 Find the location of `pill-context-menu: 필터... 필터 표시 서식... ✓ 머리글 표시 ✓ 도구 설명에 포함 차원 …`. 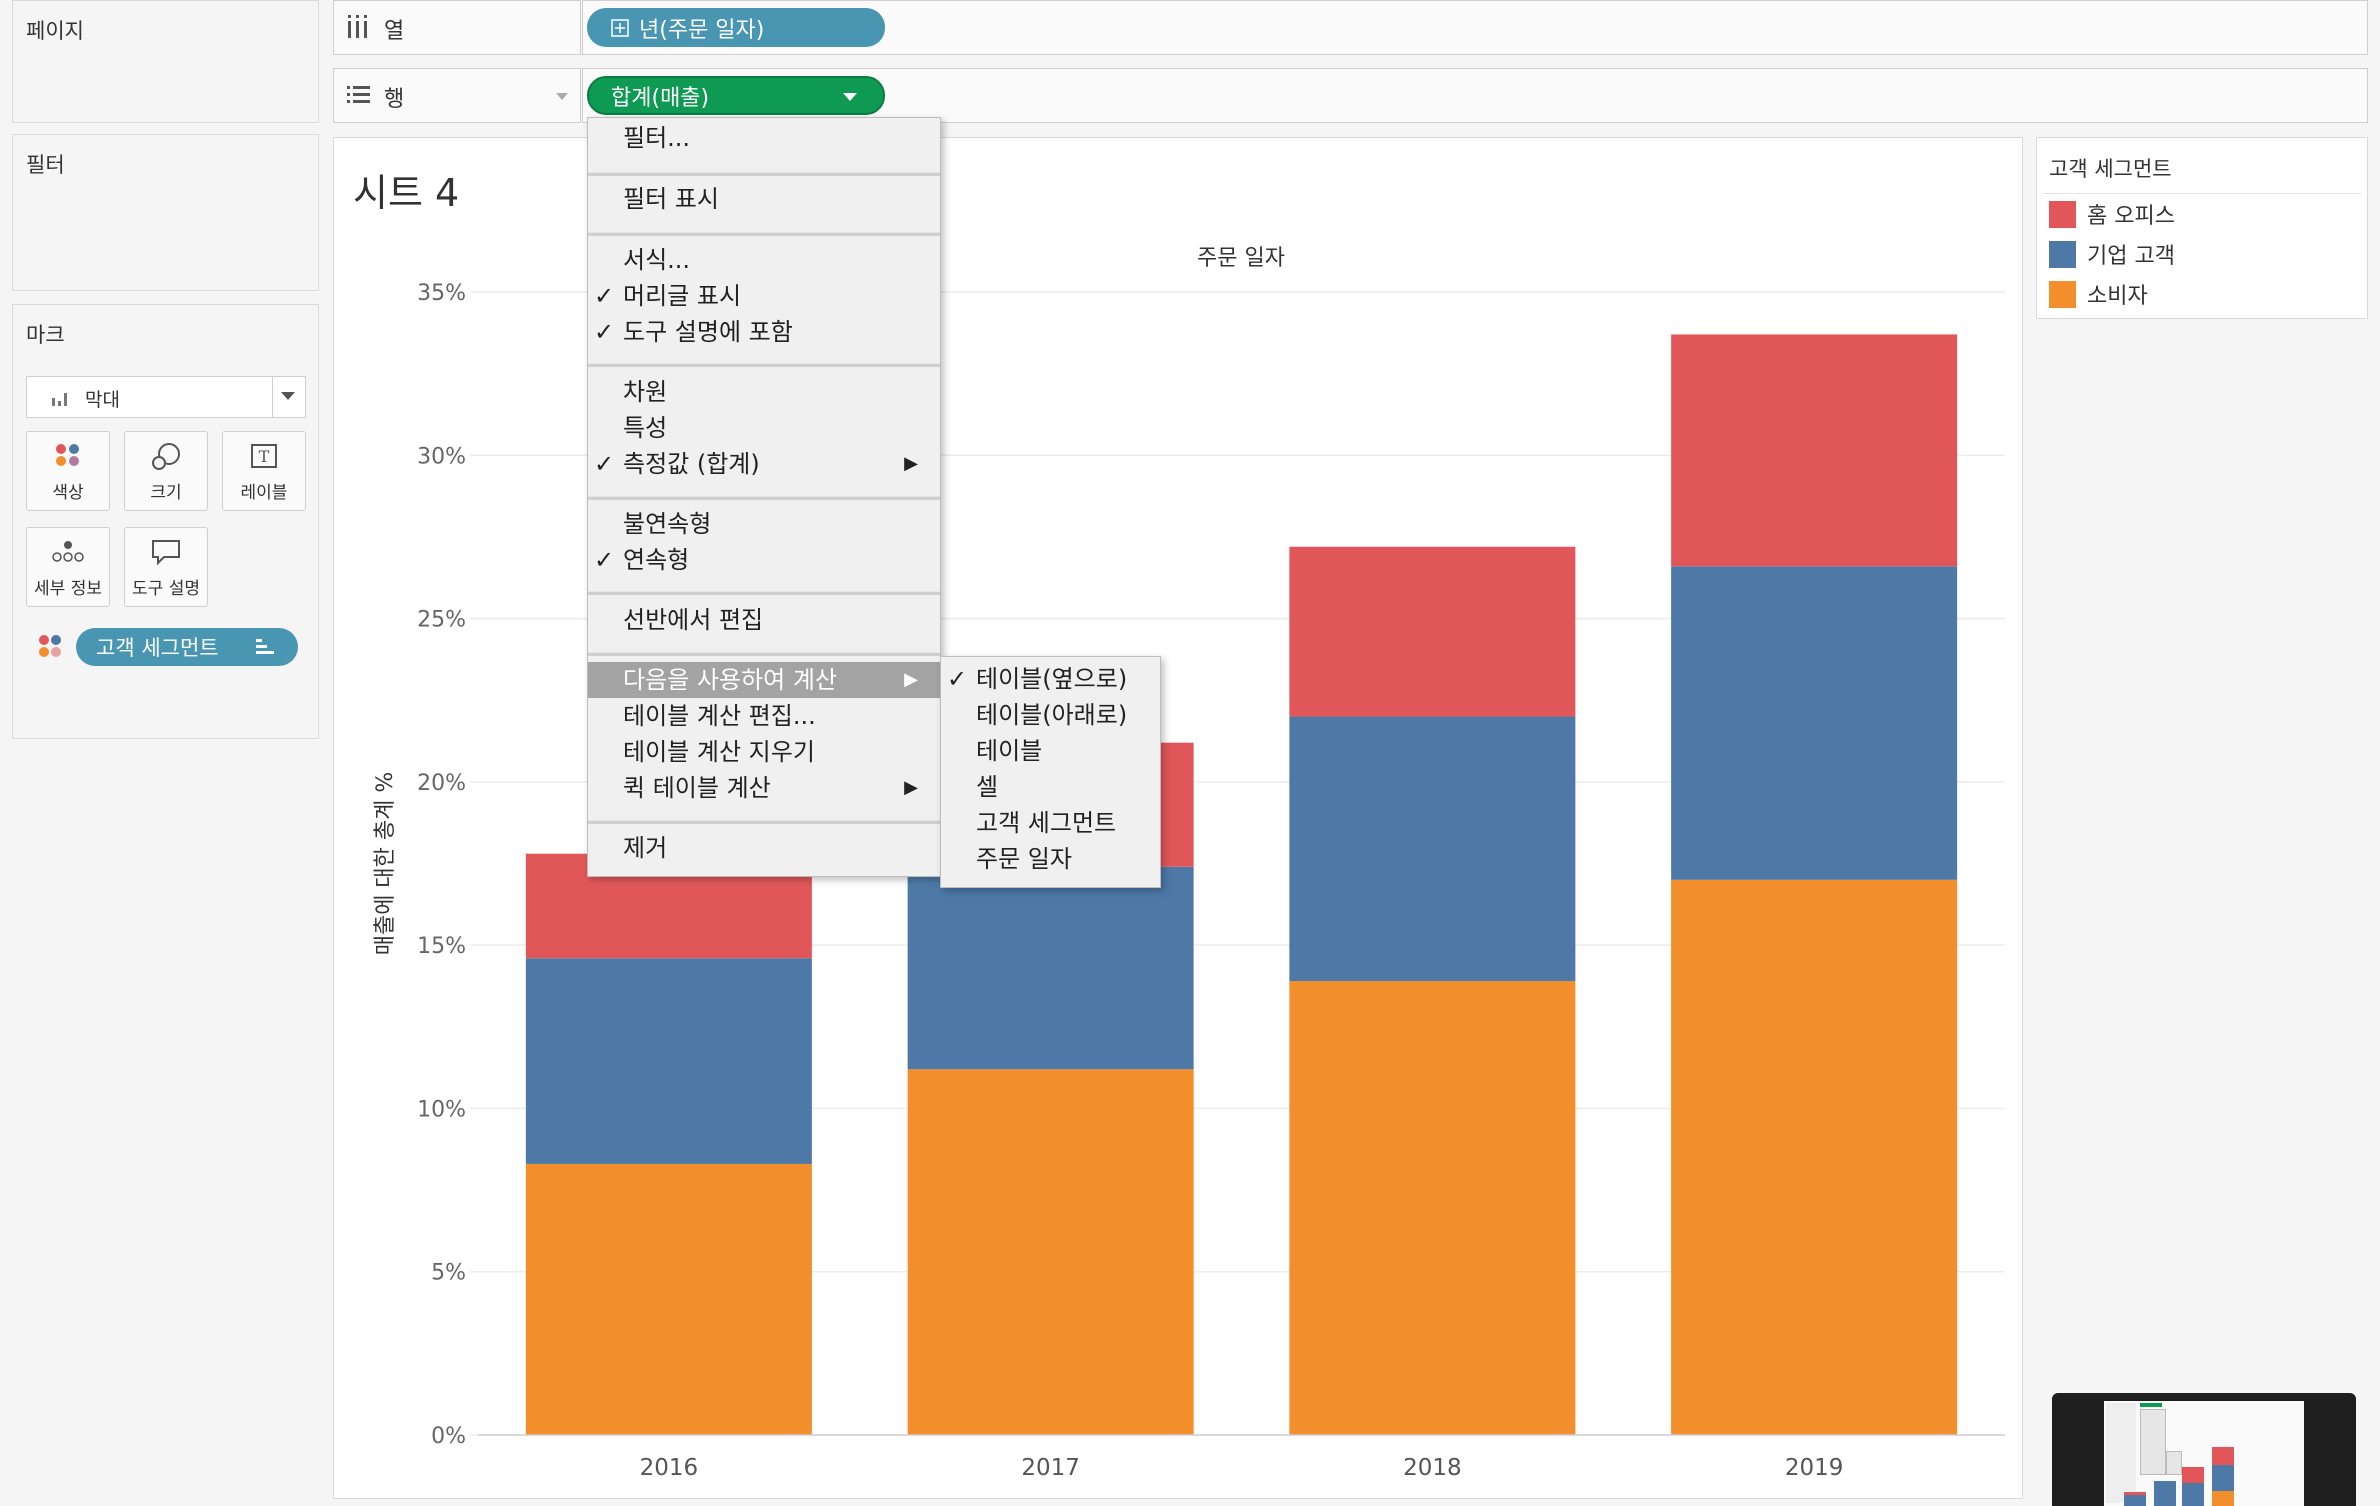

pill-context-menu: 필터... 필터 표시 서식... ✓ 머리글 표시 ✓ 도구 설명에 포함 차원 … is located at coordinates (764, 497).